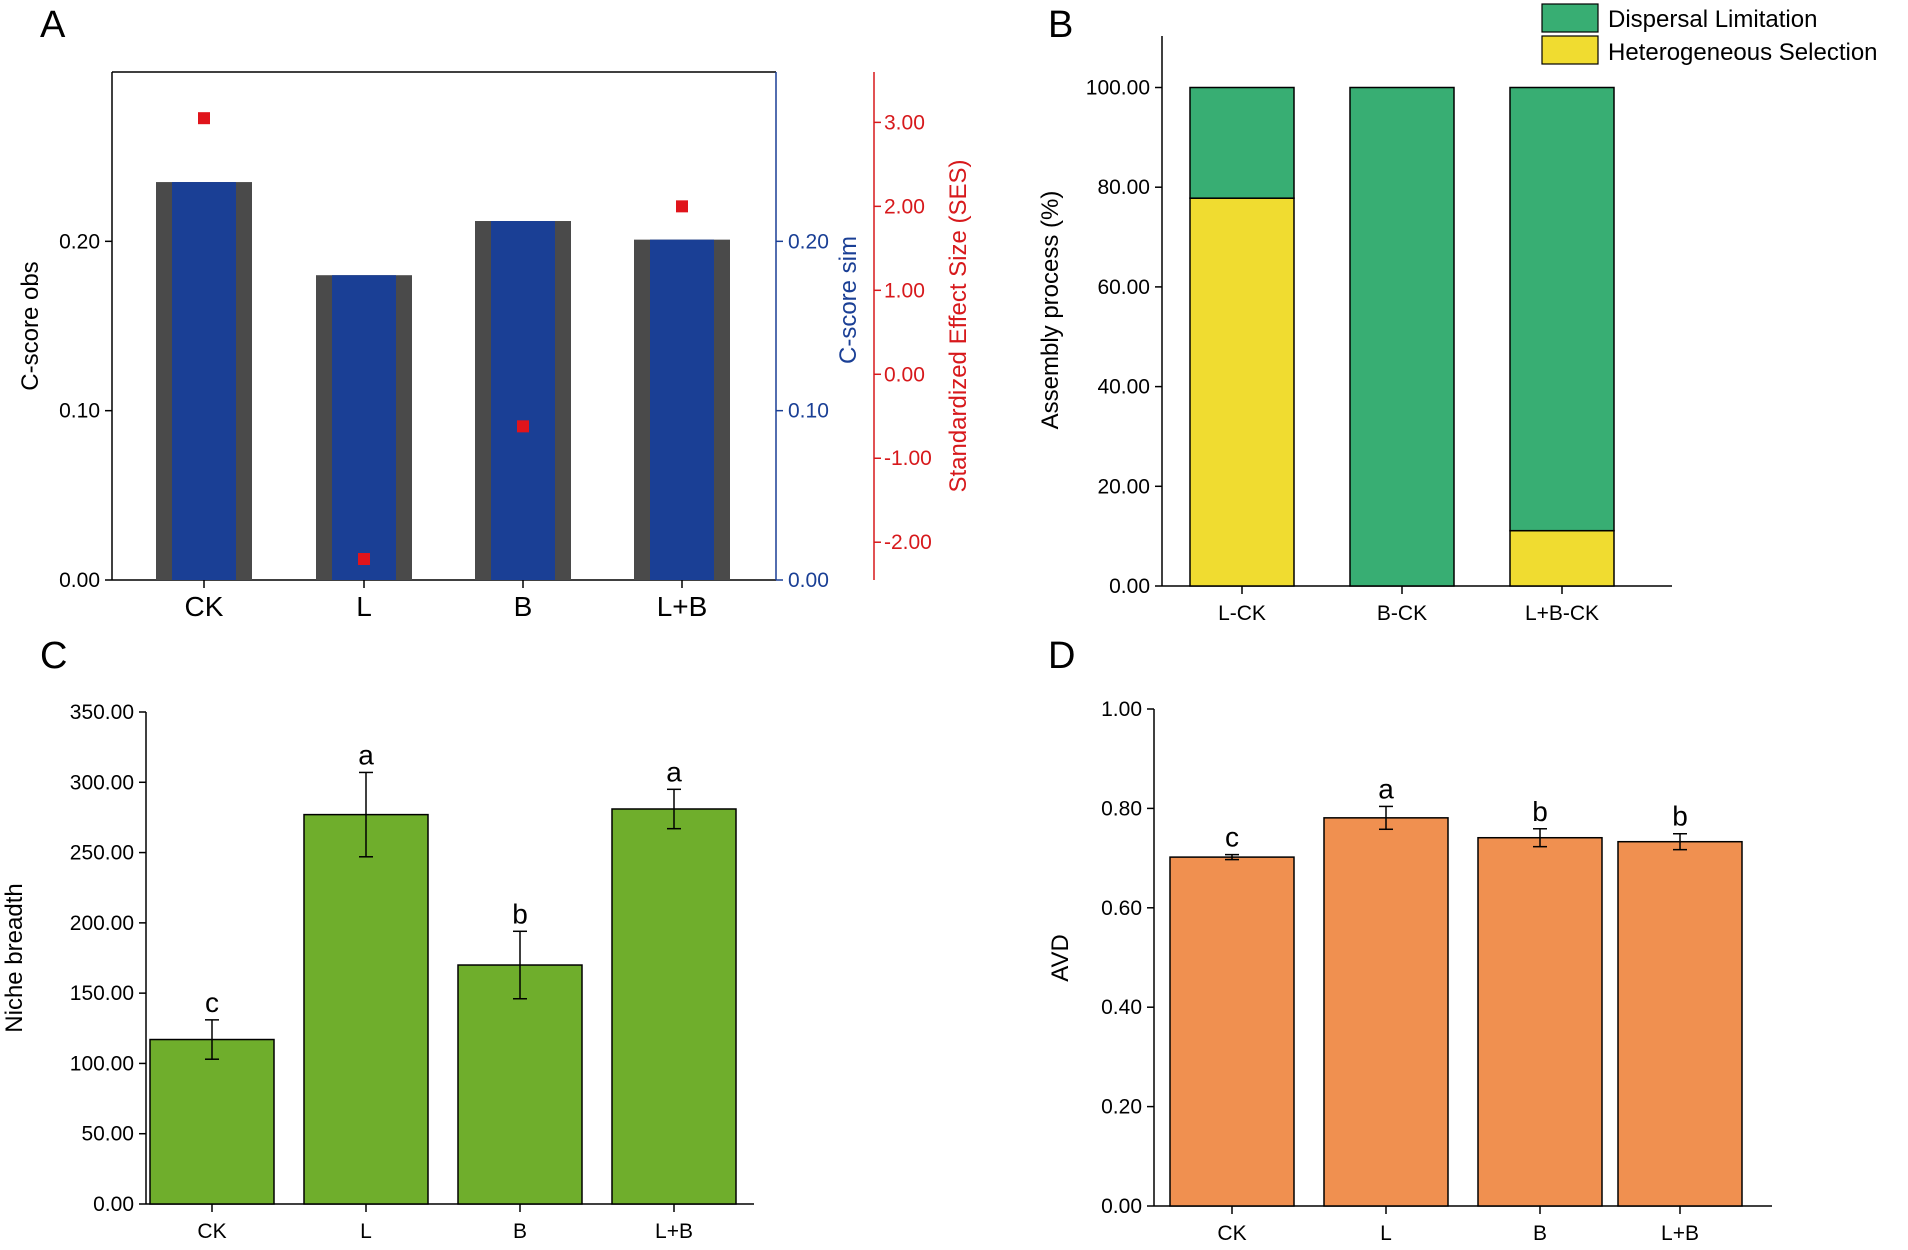 Image resolution: width=1908 pixels, height=1250 pixels. I want to click on panel-letter-a: A, so click(53, 25).